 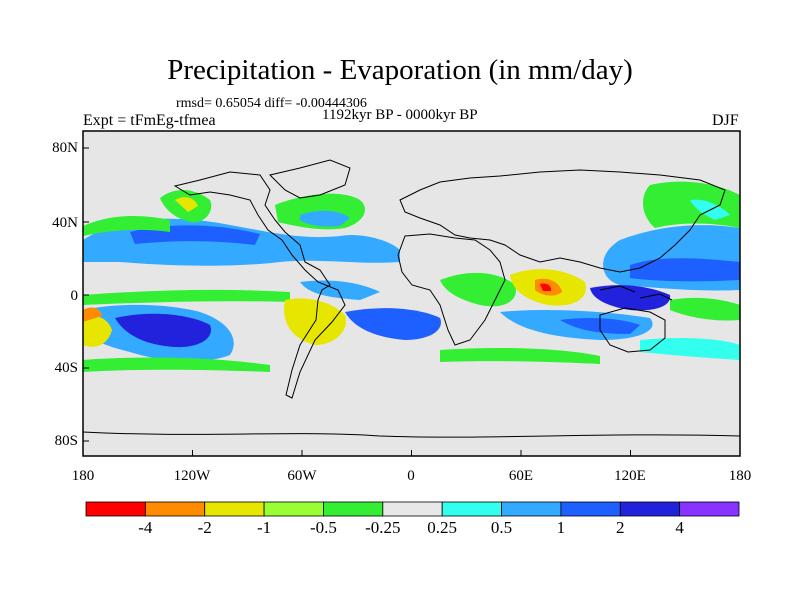 I want to click on field-maritime-wet, so click(x=630, y=298).